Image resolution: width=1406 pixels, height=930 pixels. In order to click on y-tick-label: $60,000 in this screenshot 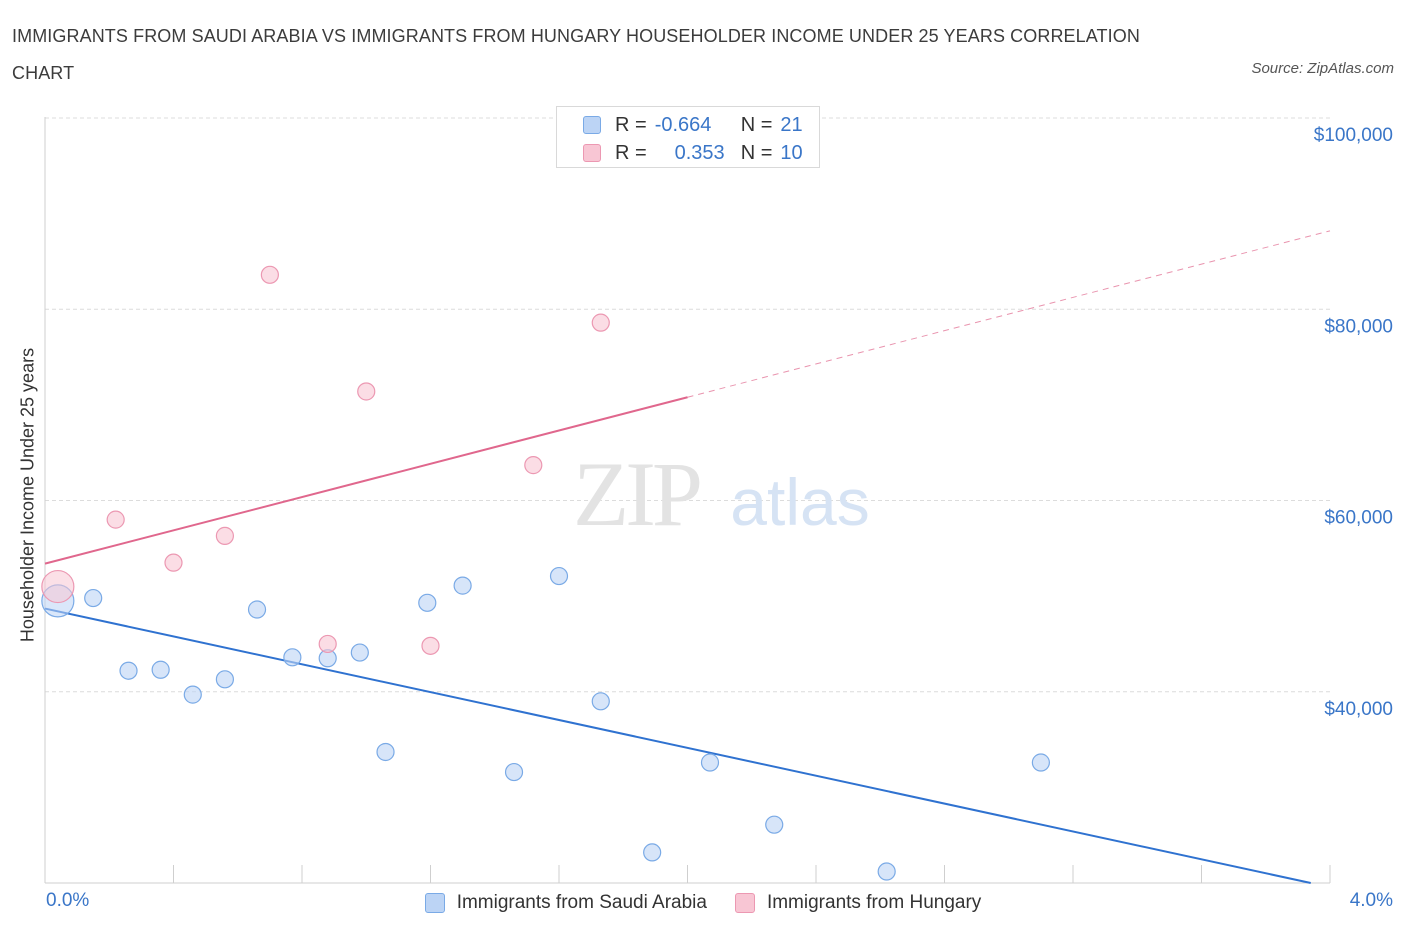, I will do `click(1358, 518)`.